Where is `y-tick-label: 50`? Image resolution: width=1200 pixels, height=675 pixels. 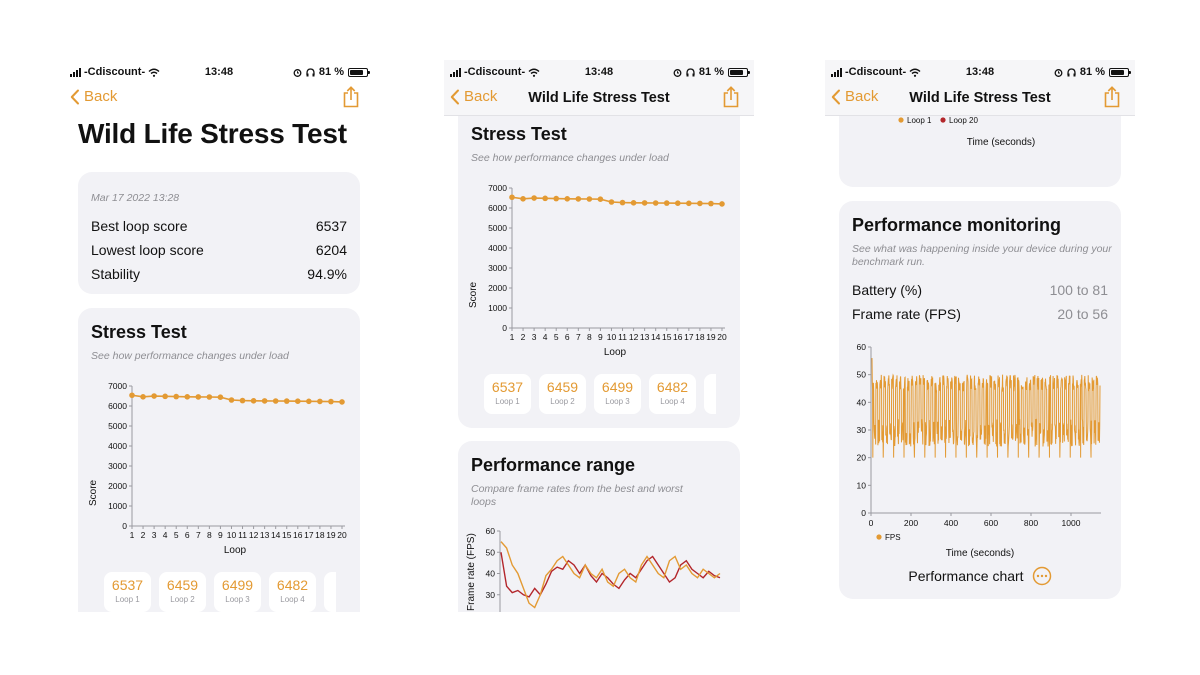
y-tick-label: 50 is located at coordinates (491, 552).